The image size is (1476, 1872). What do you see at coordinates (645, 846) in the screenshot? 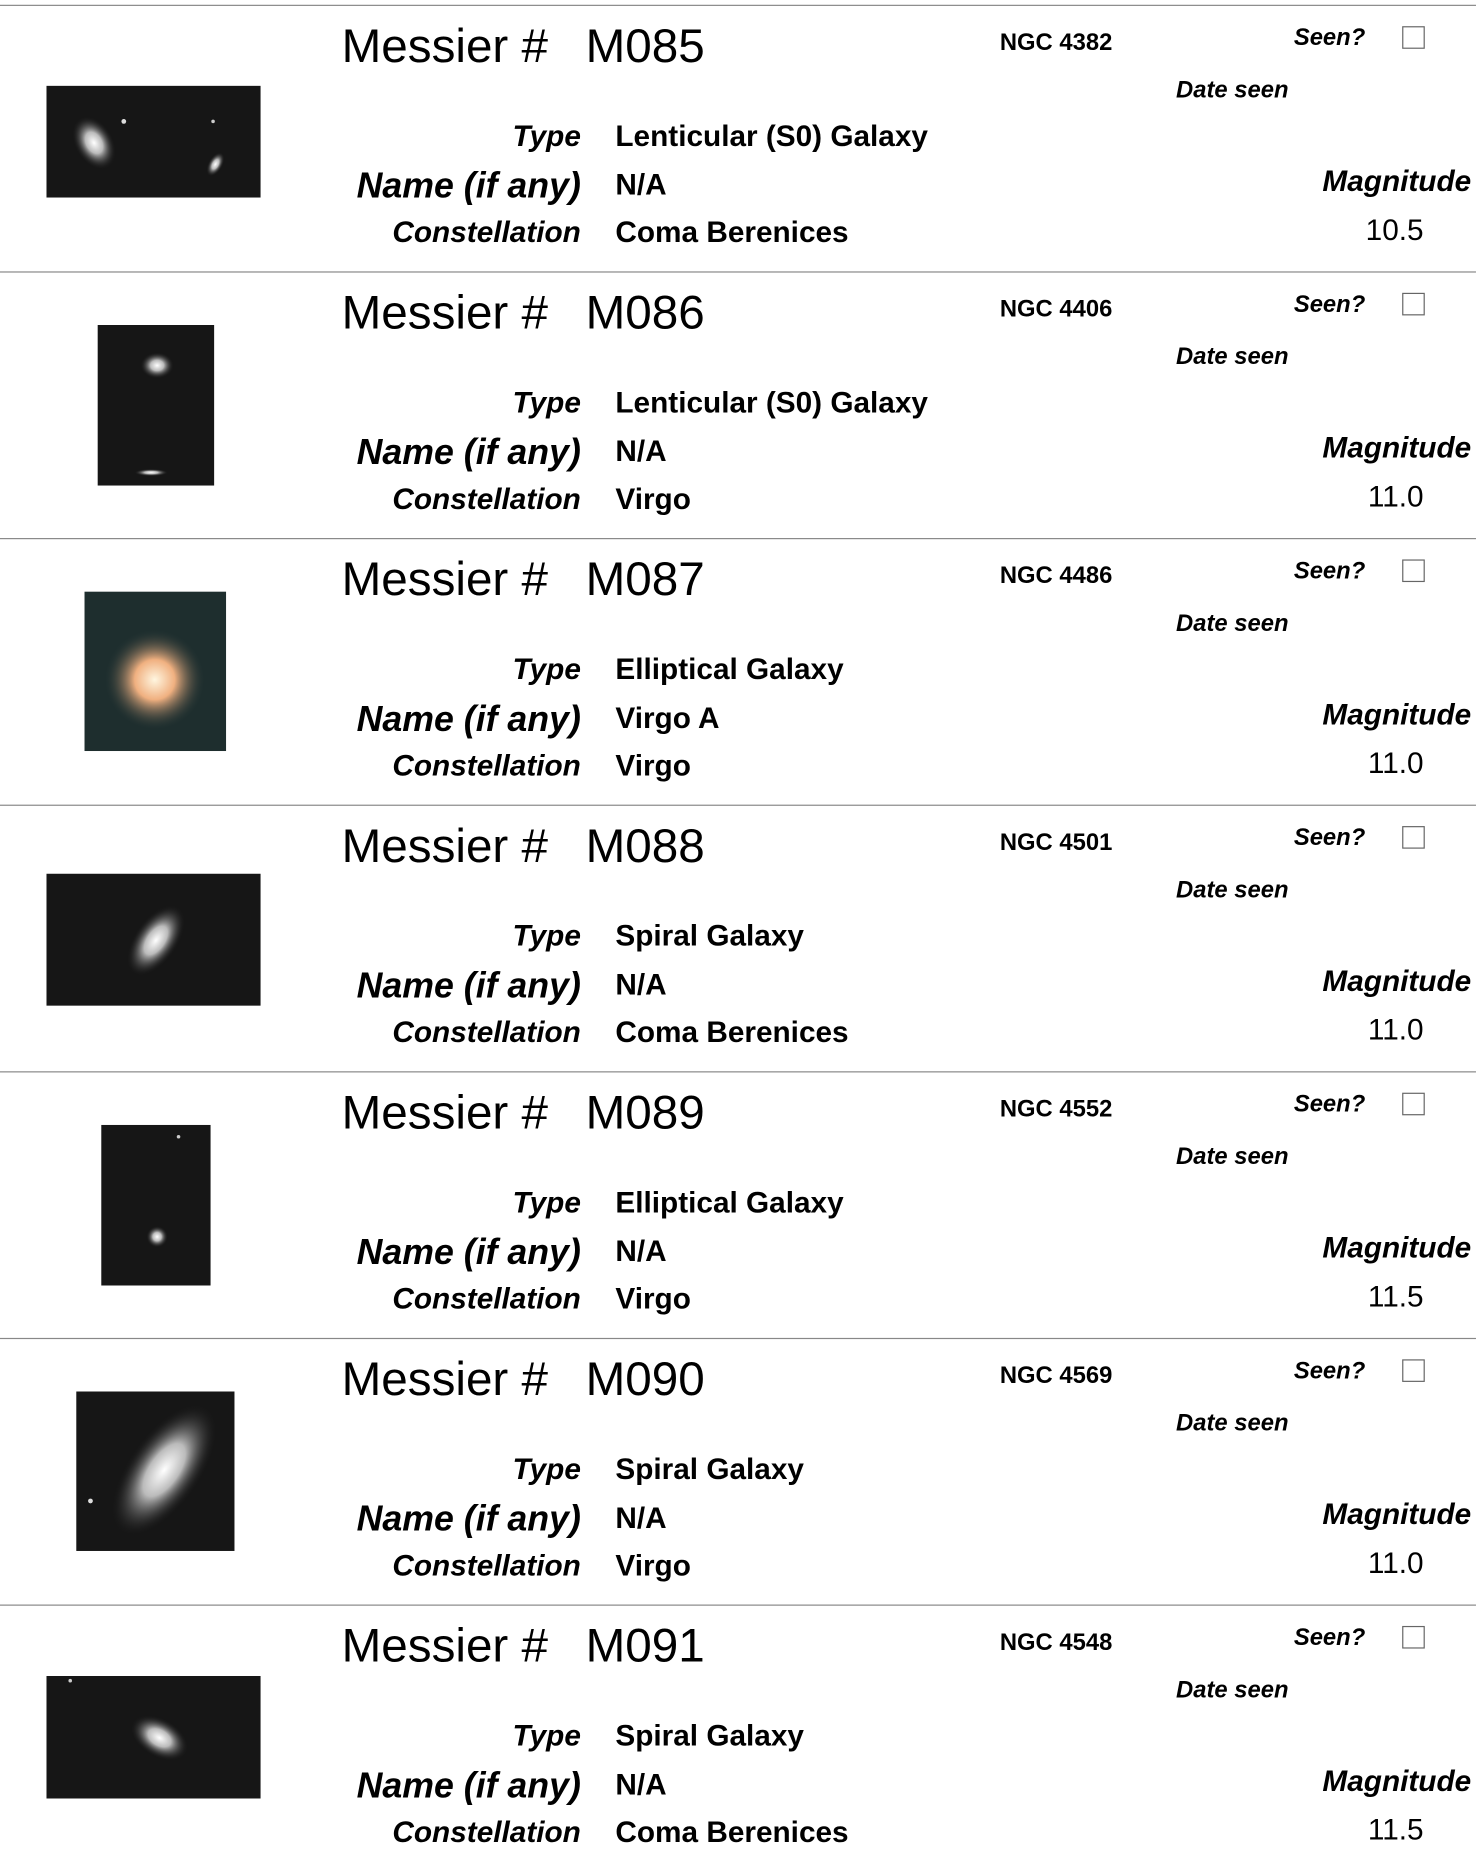
I see `messier-number: M088` at bounding box center [645, 846].